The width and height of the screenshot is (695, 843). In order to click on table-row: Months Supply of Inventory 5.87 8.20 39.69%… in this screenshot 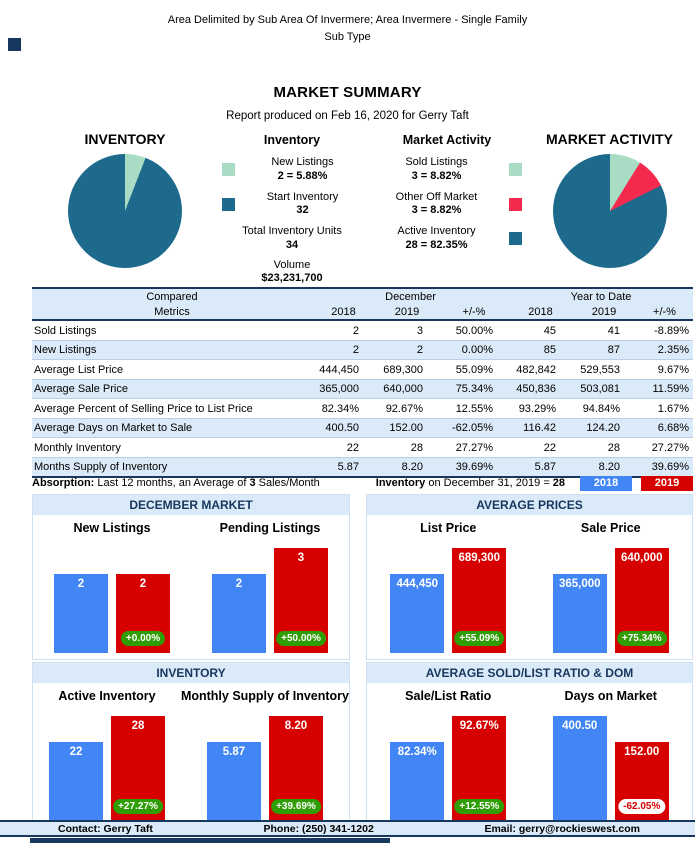, I will do `click(362, 467)`.